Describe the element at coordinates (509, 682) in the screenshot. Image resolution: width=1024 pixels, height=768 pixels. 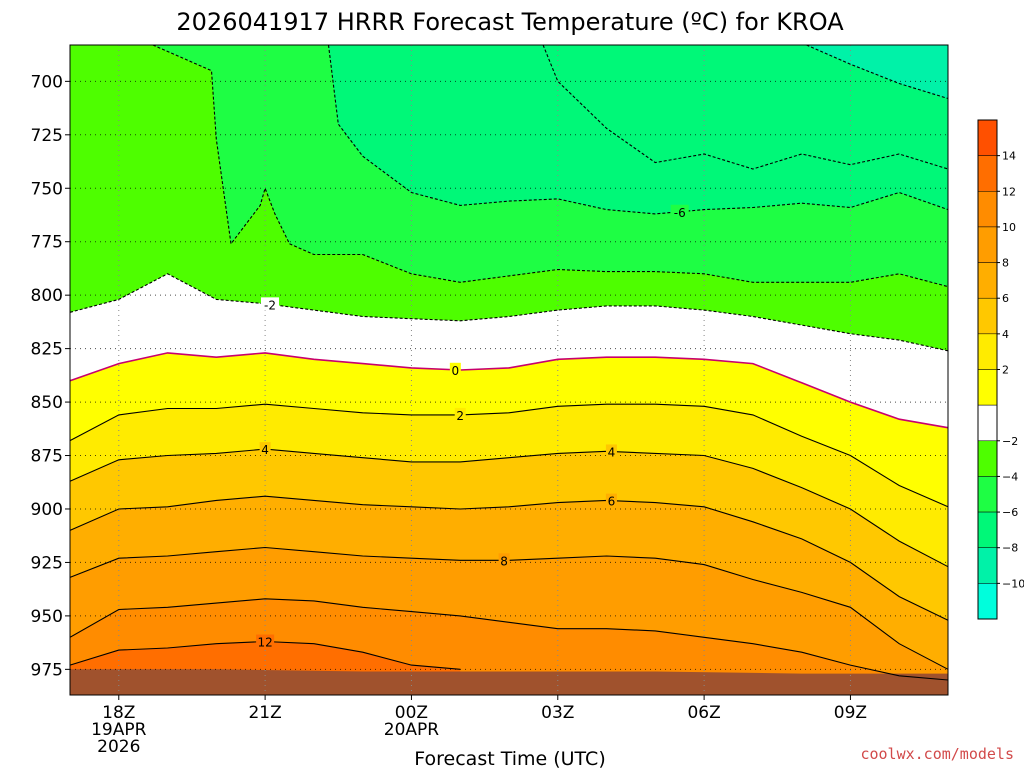
I see `ground-strip` at that location.